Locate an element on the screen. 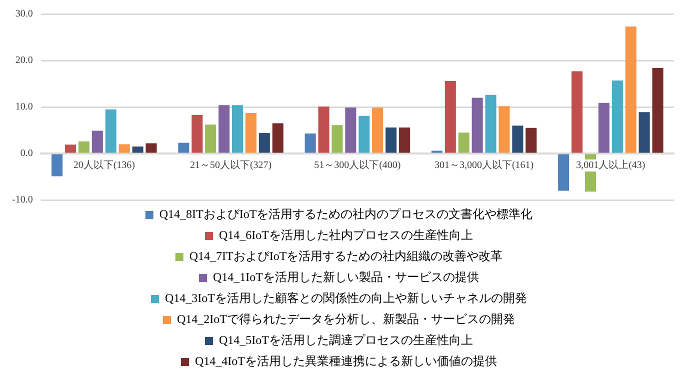  x-tick-label: 20人以下(136) is located at coordinates (104, 165).